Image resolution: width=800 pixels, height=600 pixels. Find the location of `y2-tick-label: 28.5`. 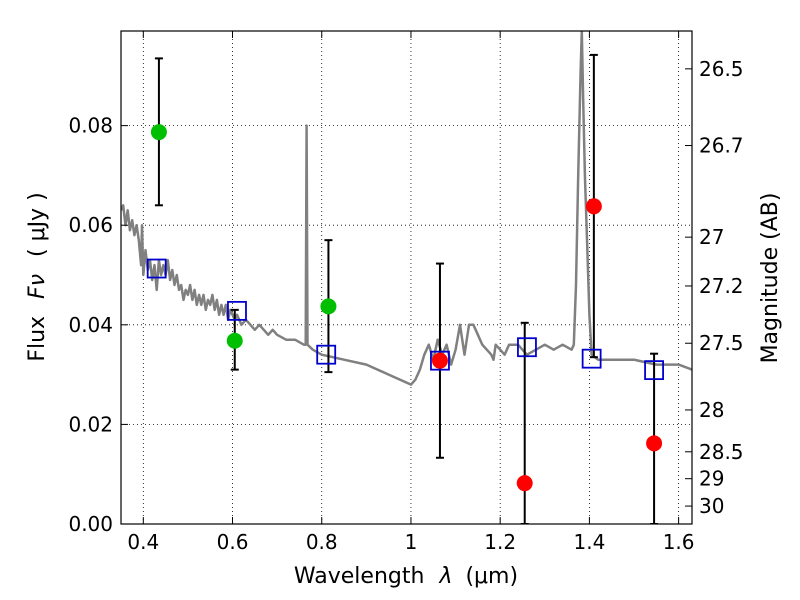

y2-tick-label: 28.5 is located at coordinates (721, 452).